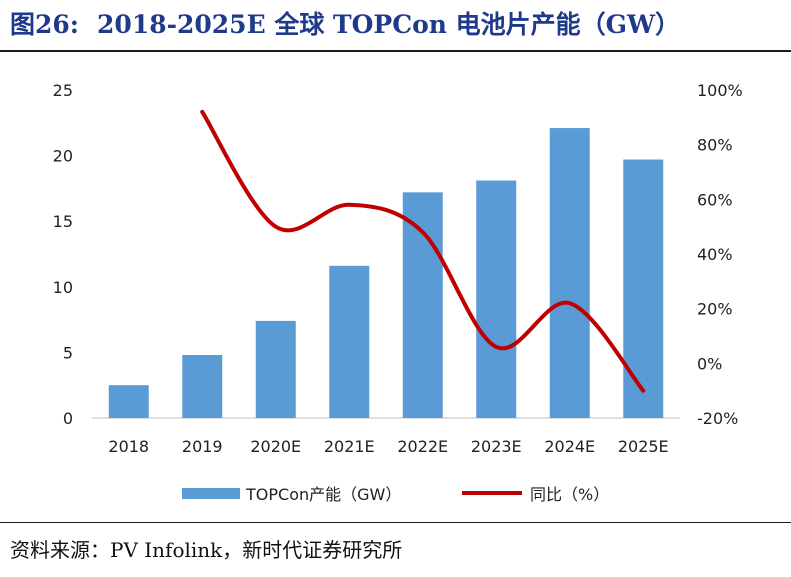 The height and width of the screenshot is (577, 791). Describe the element at coordinates (709, 363) in the screenshot. I see `y-right-tick-label: 0%` at that location.